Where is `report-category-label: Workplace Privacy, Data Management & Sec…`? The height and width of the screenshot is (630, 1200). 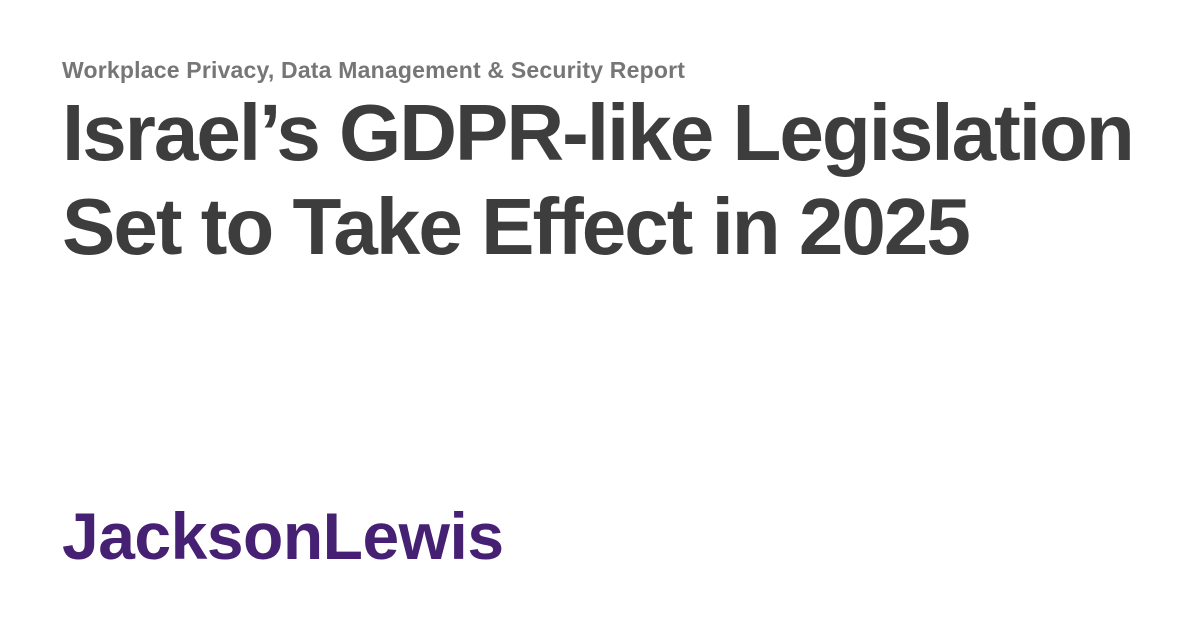 report-category-label: Workplace Privacy, Data Management & Sec… is located at coordinates (374, 70).